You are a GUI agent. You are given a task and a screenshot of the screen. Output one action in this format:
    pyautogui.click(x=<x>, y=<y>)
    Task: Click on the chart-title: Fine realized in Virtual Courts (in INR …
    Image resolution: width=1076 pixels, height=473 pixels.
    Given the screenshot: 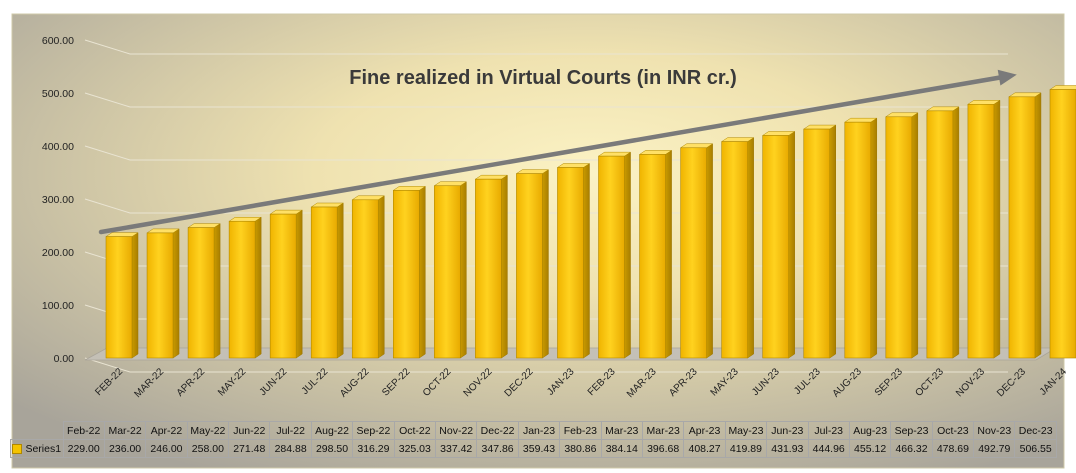 What is the action you would take?
    pyautogui.click(x=542, y=78)
    